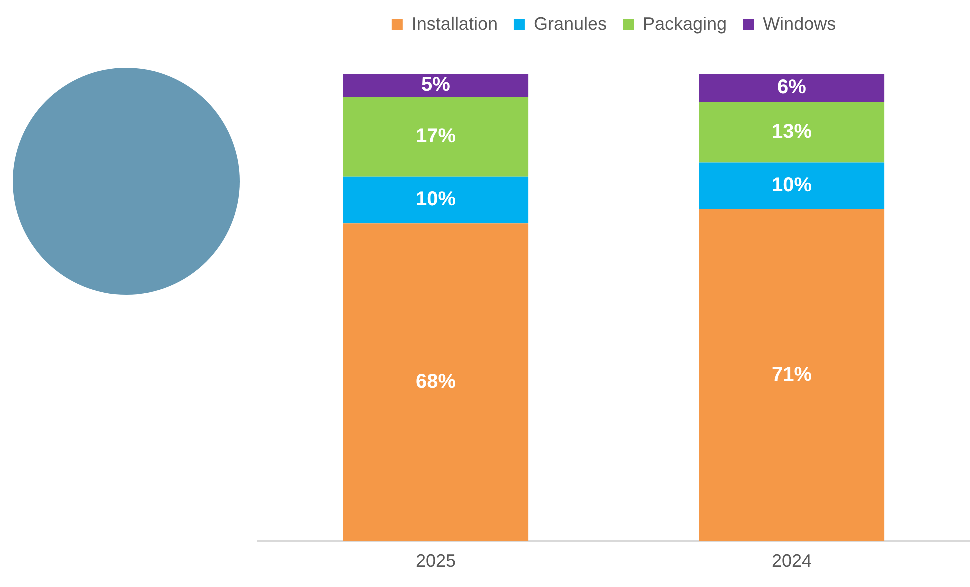 The image size is (970, 587). I want to click on data-label: 17%, so click(436, 137).